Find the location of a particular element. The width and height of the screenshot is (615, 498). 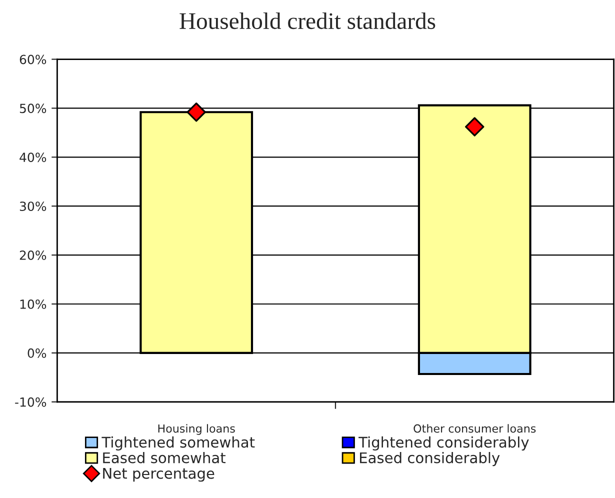

legend-label: Tightened somewhat is located at coordinates (178, 443).